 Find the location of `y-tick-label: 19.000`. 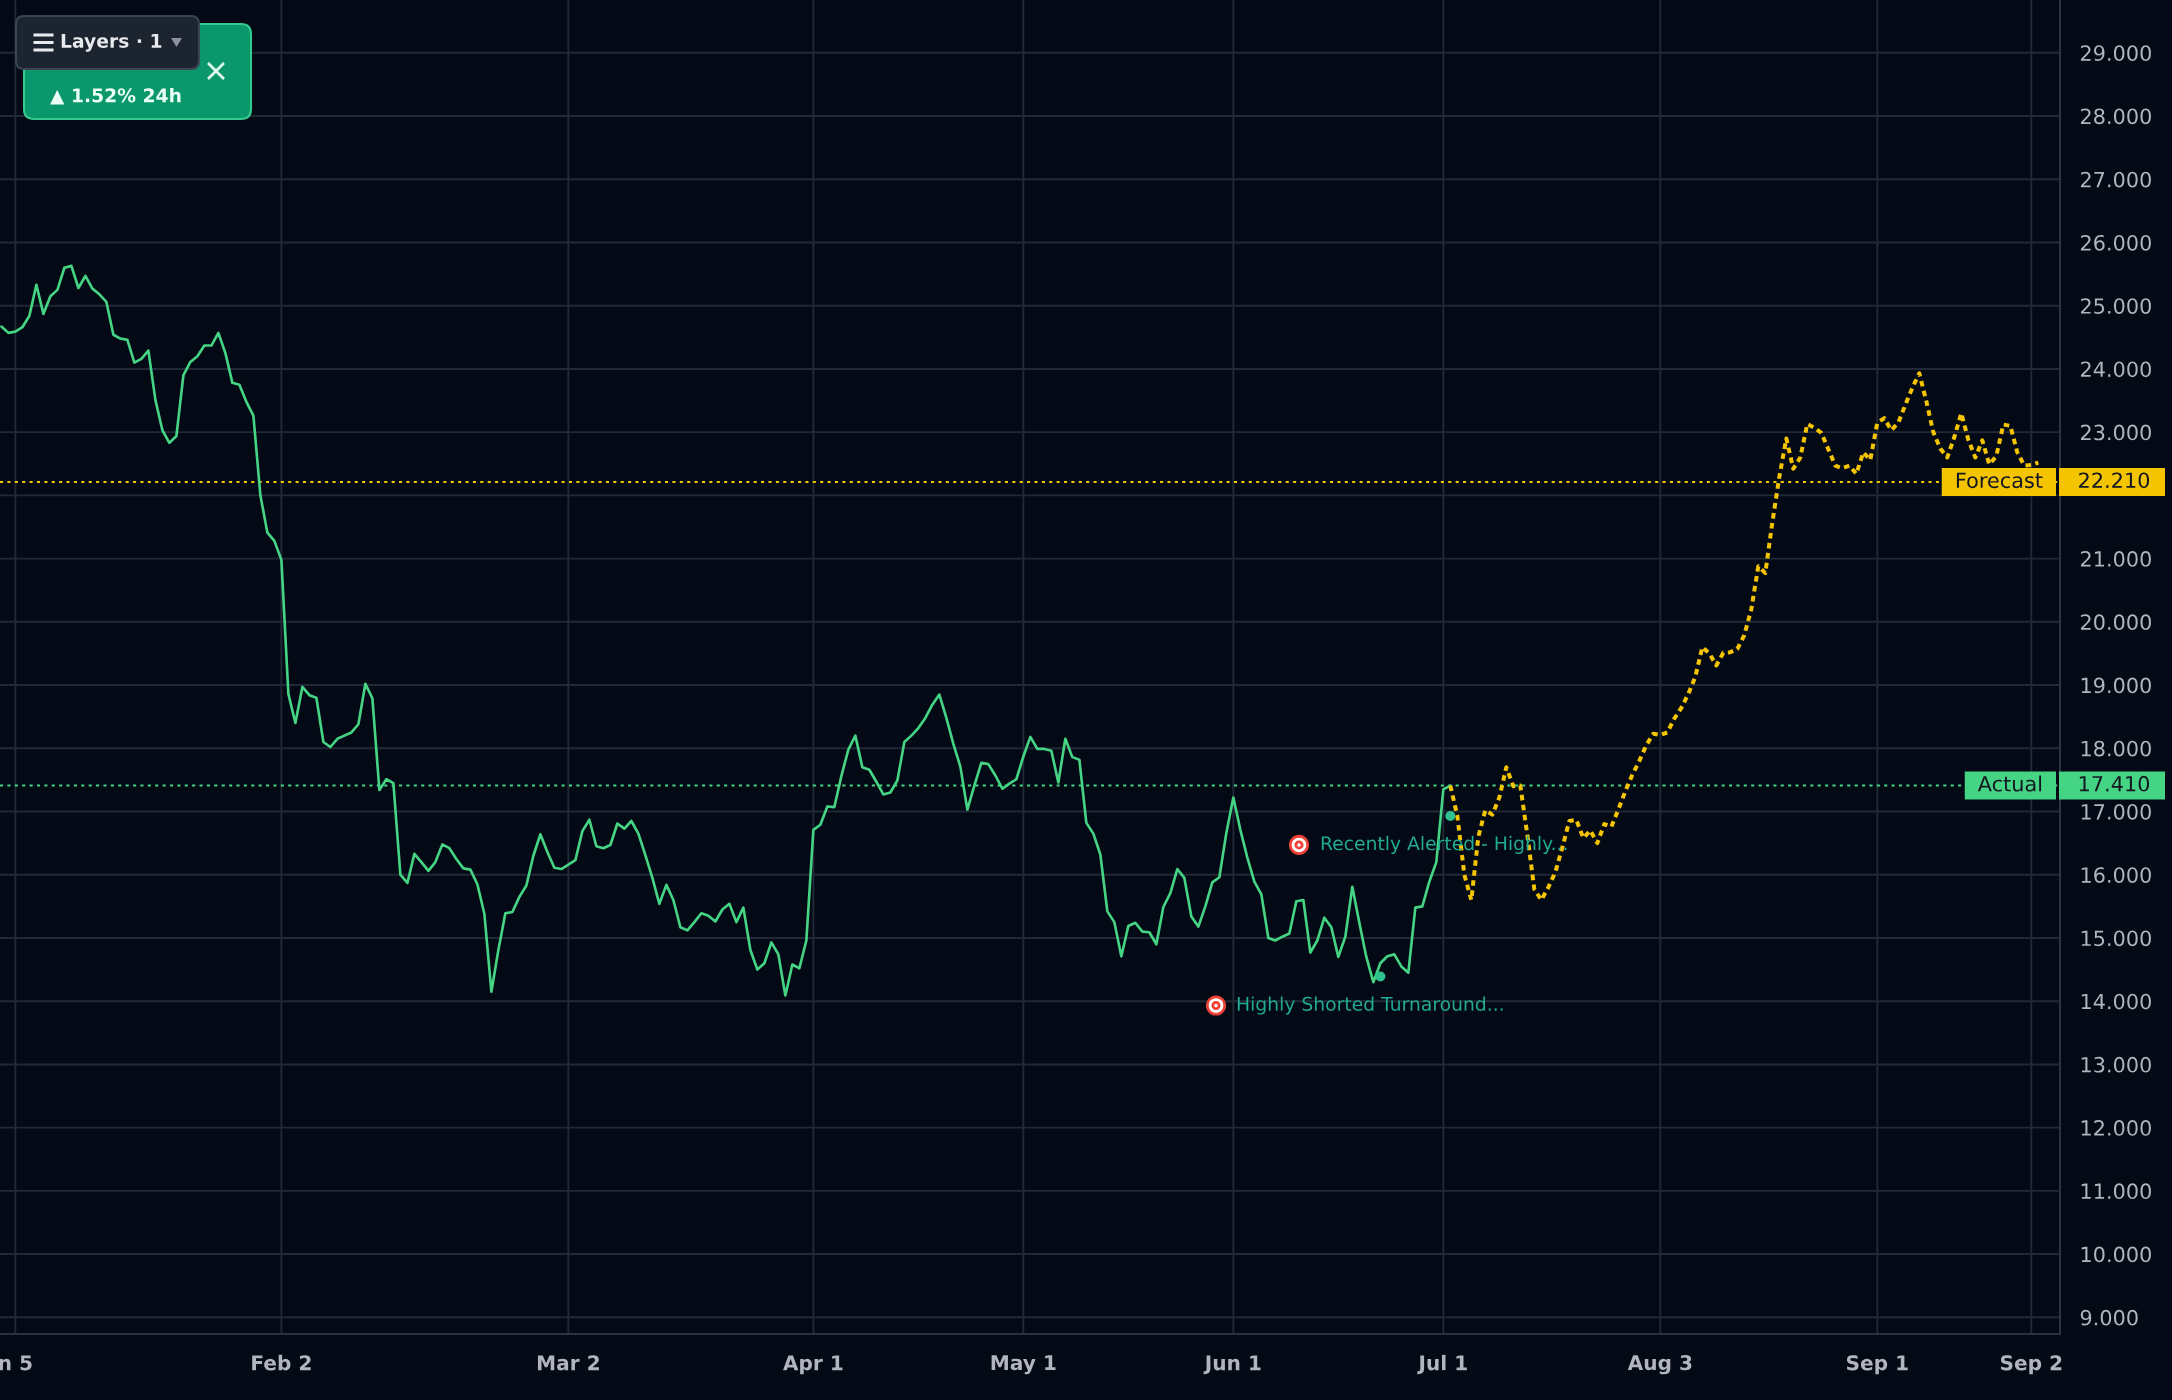

y-tick-label: 19.000 is located at coordinates (2116, 685).